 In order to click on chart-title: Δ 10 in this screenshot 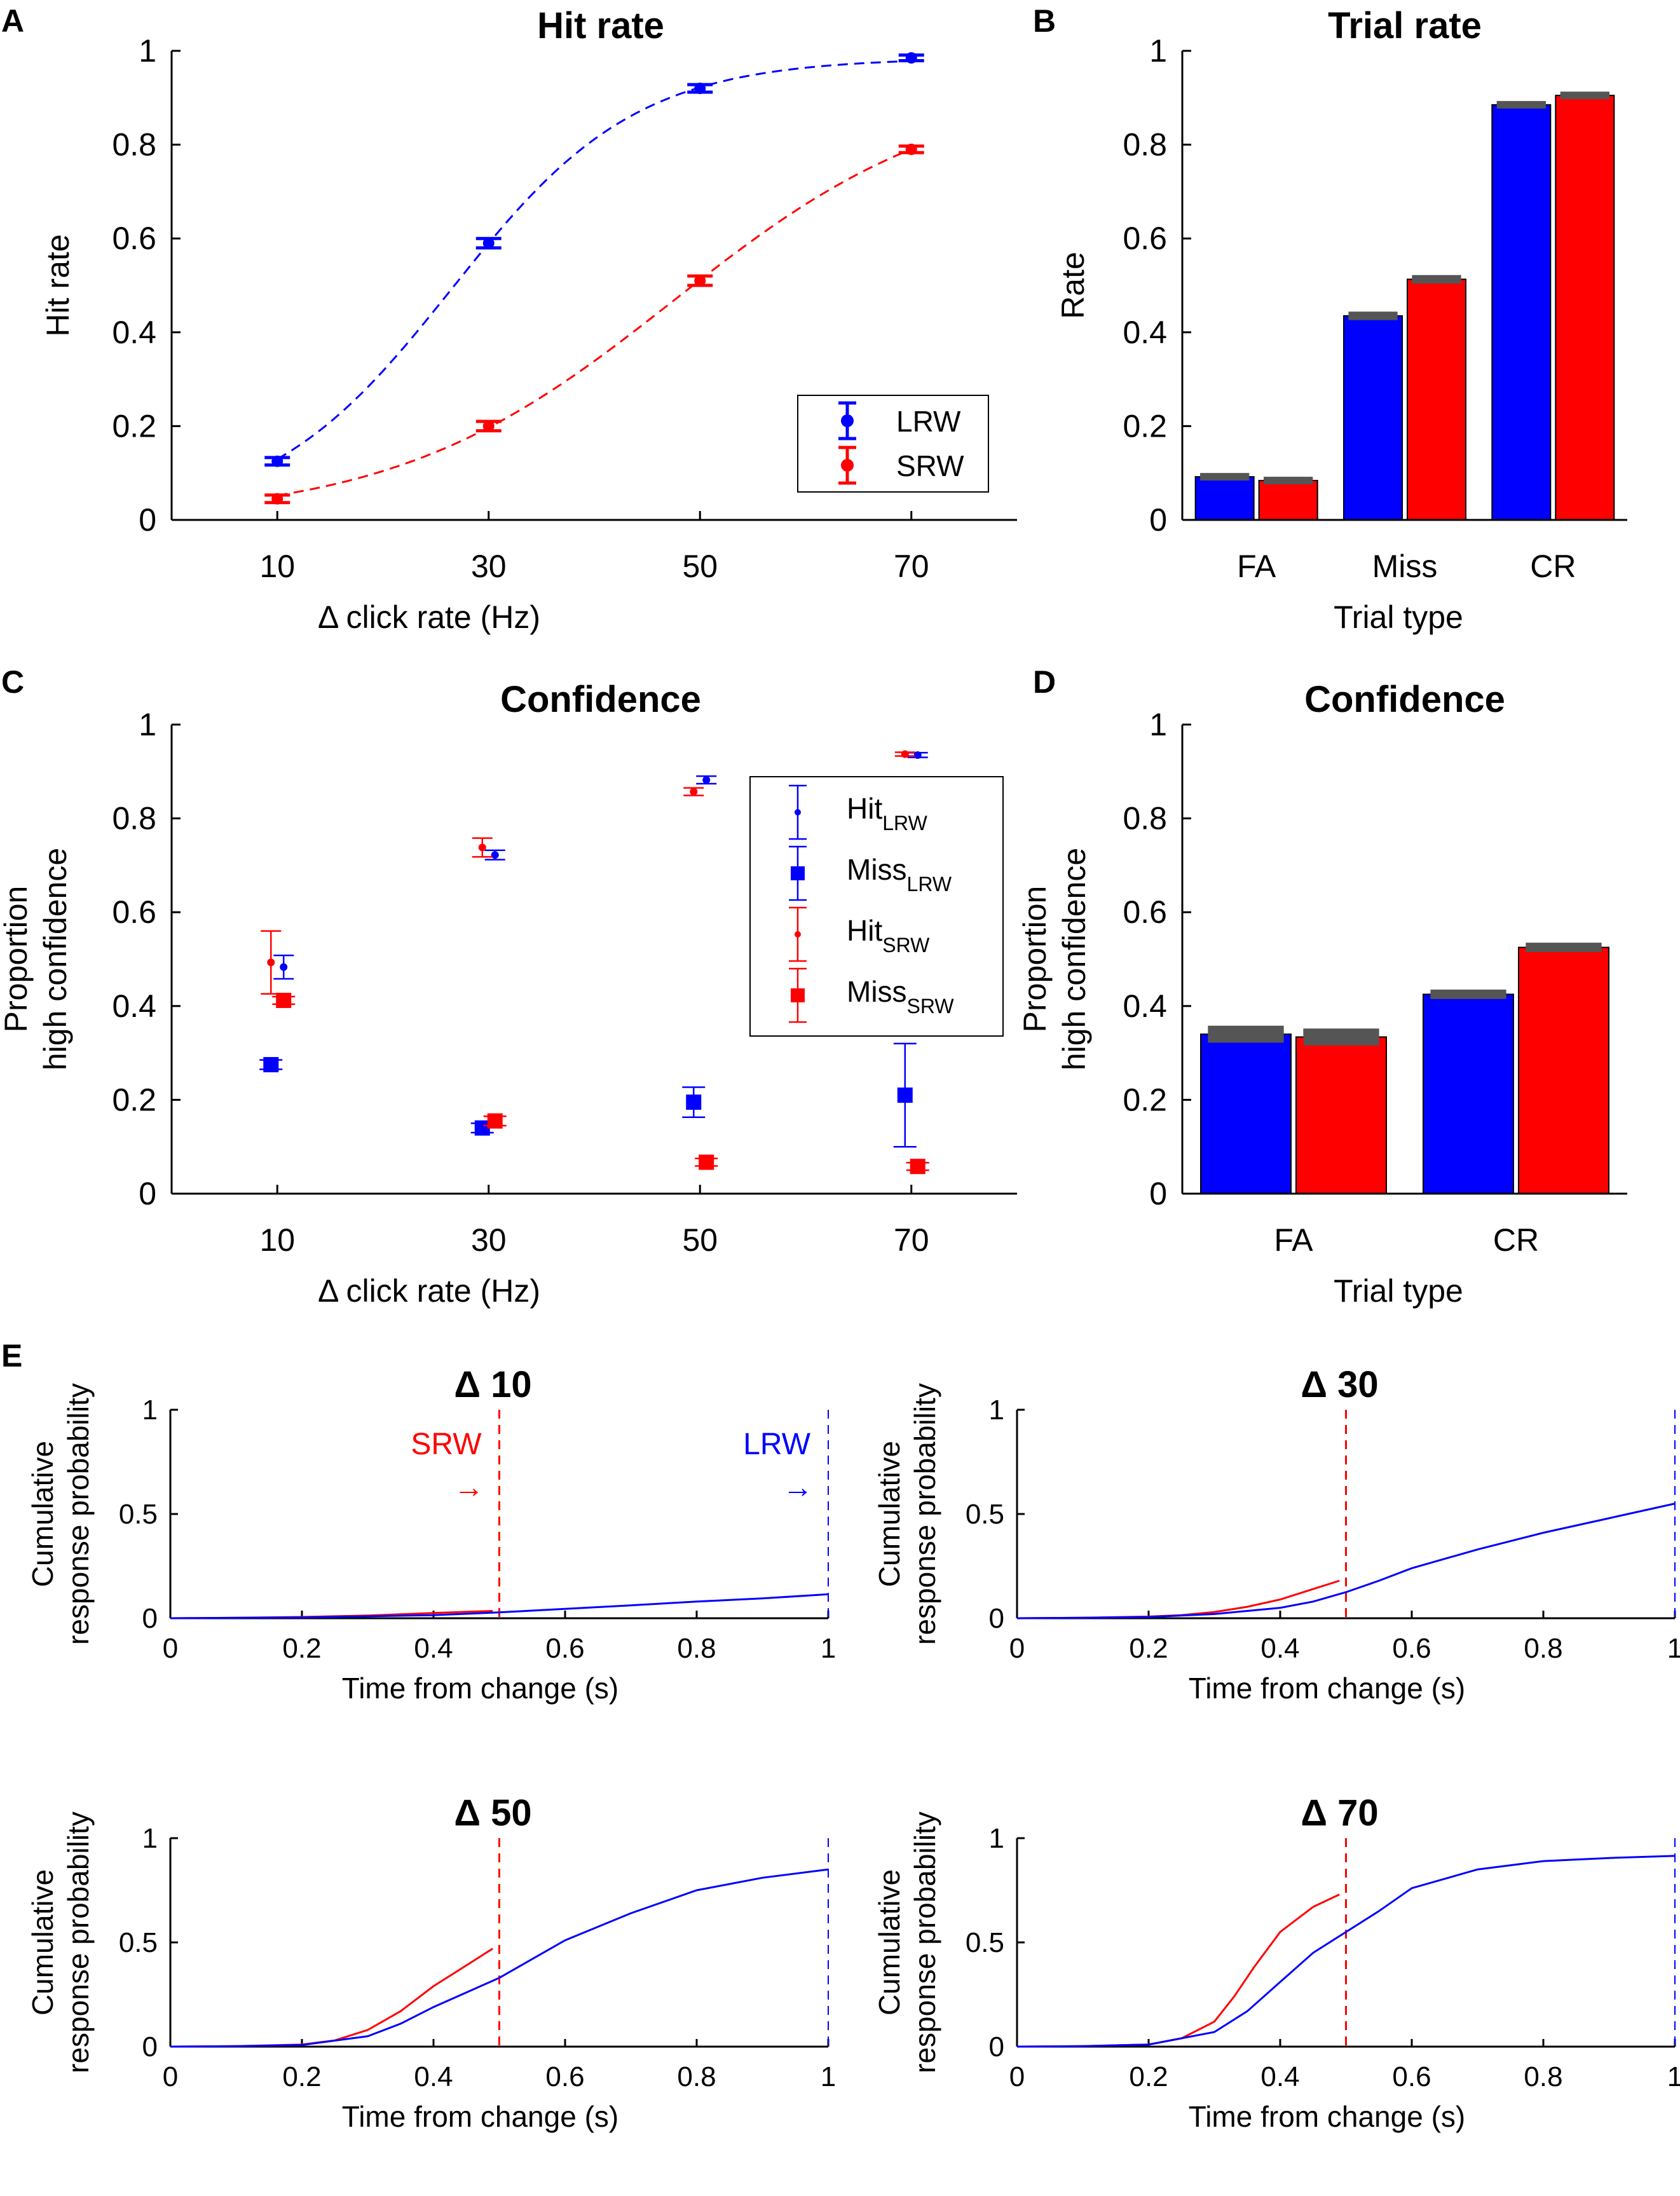, I will do `click(492, 1384)`.